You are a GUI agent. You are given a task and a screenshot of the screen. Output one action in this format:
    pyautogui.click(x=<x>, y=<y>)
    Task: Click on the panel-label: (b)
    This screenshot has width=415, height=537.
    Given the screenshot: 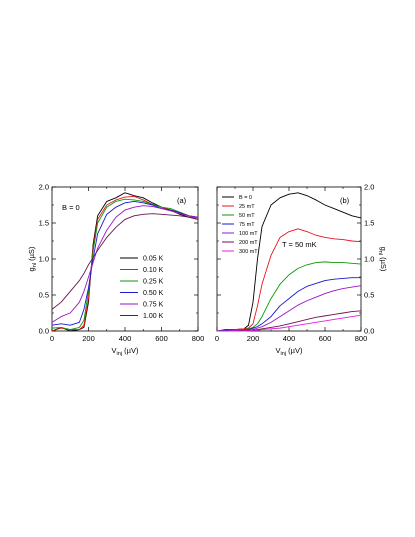 What is the action you would take?
    pyautogui.click(x=345, y=200)
    